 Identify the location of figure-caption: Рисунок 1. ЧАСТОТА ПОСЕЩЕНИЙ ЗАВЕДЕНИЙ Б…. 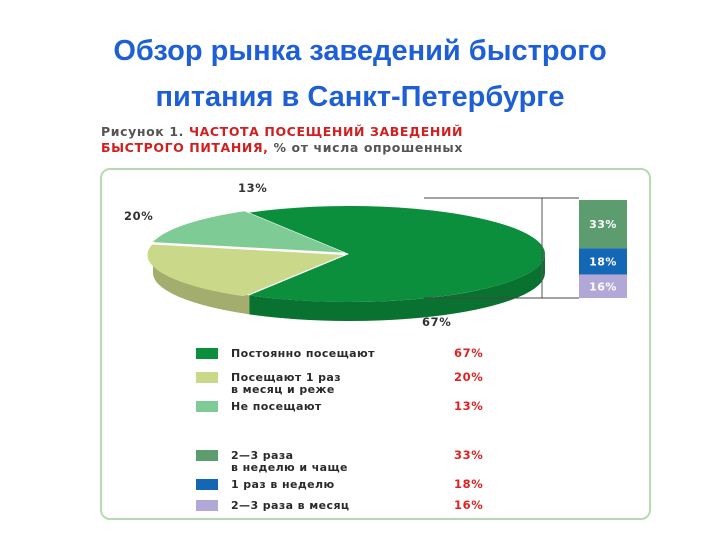
(361, 140).